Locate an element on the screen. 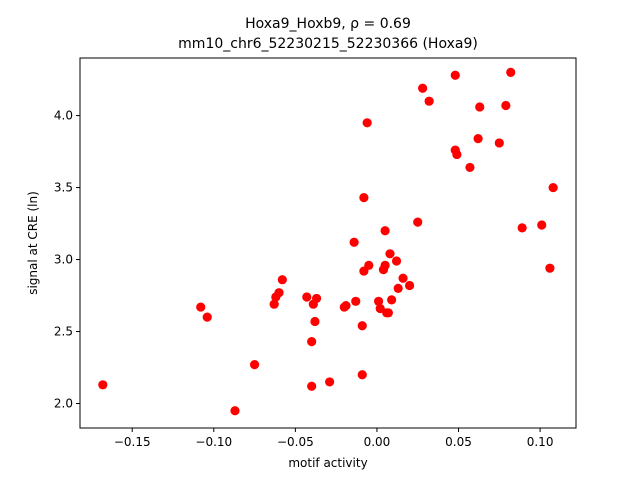 Image resolution: width=640 pixels, height=480 pixels. y-tick-label: 4.0 is located at coordinates (63, 116).